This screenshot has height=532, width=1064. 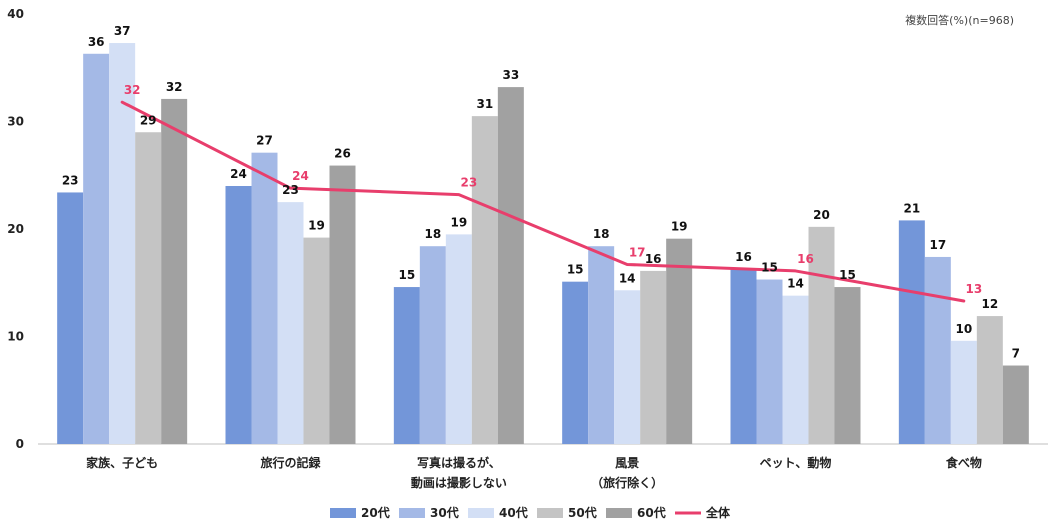 I want to click on bar-60代-0, so click(x=174, y=271).